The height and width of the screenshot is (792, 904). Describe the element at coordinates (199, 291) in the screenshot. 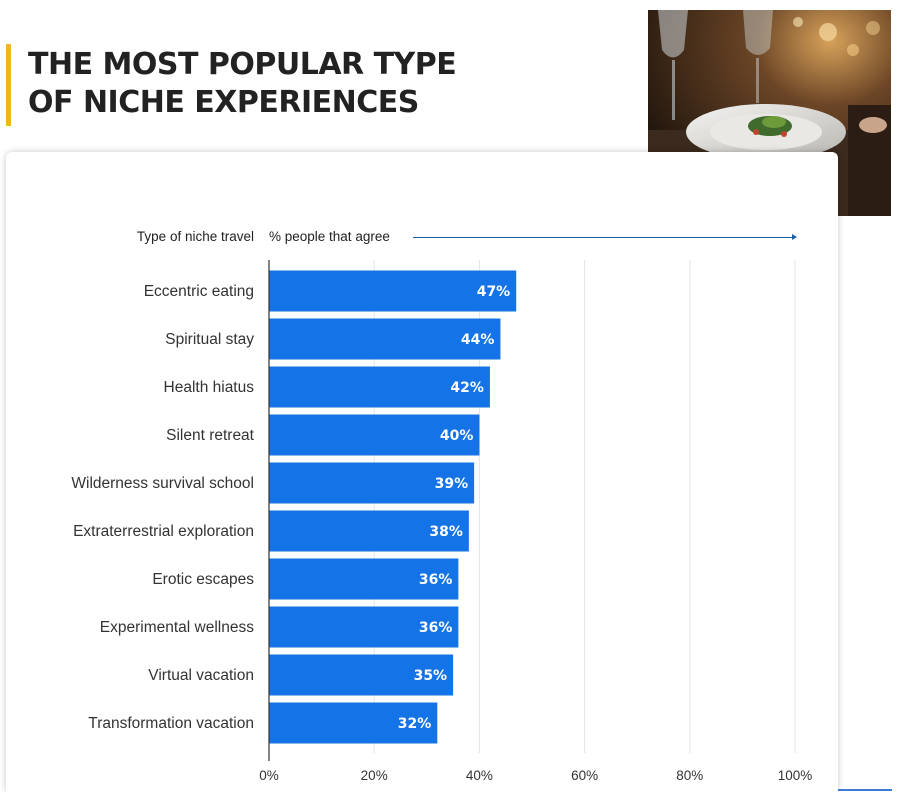

I see `category-label: Eccentric eating` at that location.